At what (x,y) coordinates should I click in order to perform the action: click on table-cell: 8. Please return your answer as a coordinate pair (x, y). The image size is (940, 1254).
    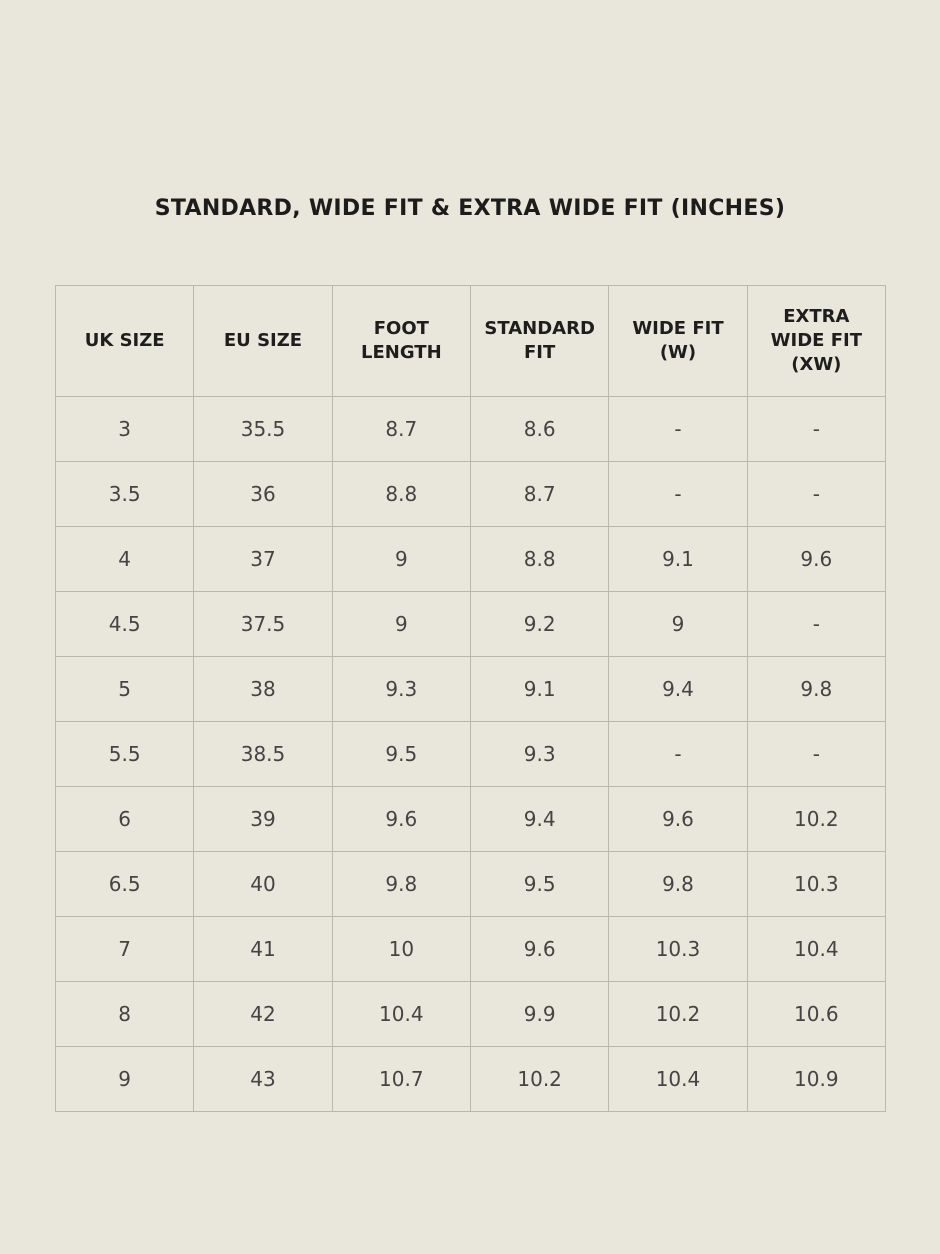
    Looking at the image, I should click on (124, 1014).